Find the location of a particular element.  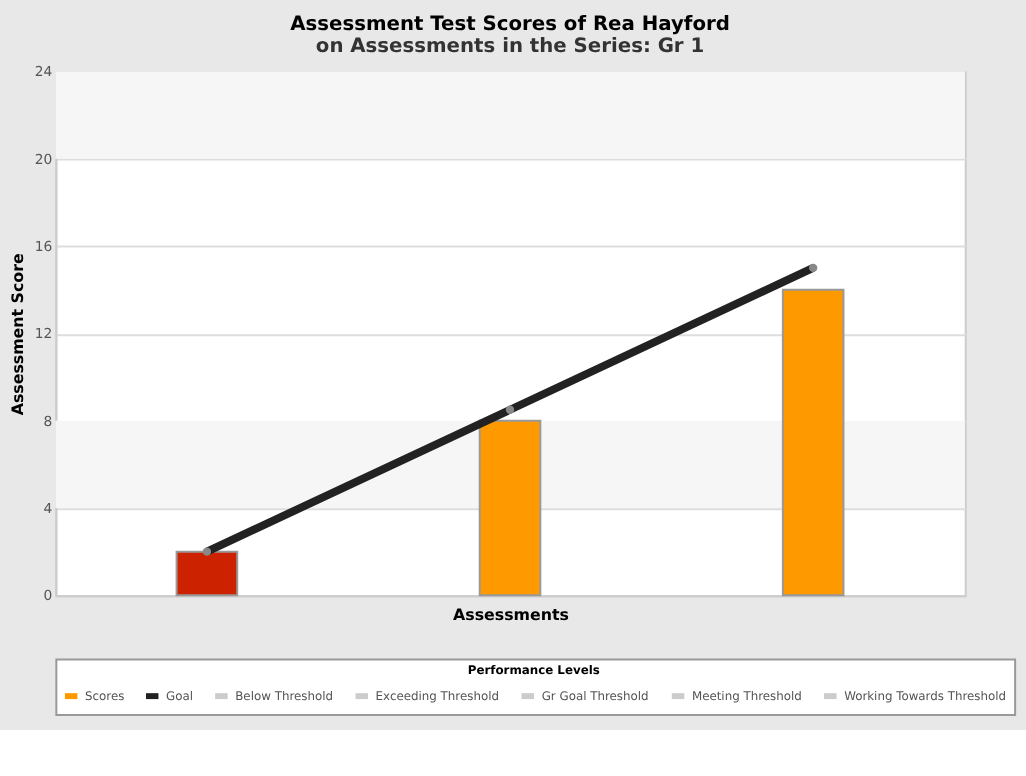

x-axis-title: Assessments is located at coordinates (511, 615).